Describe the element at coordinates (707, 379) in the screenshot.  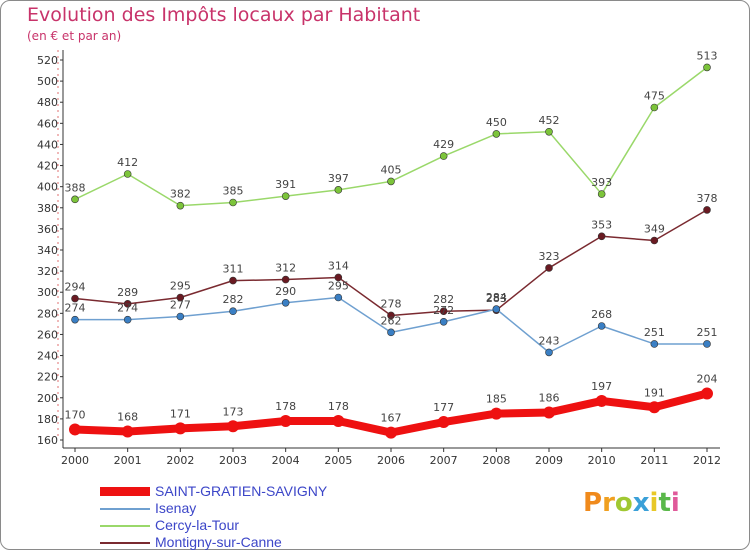
I see `data-label: 204` at that location.